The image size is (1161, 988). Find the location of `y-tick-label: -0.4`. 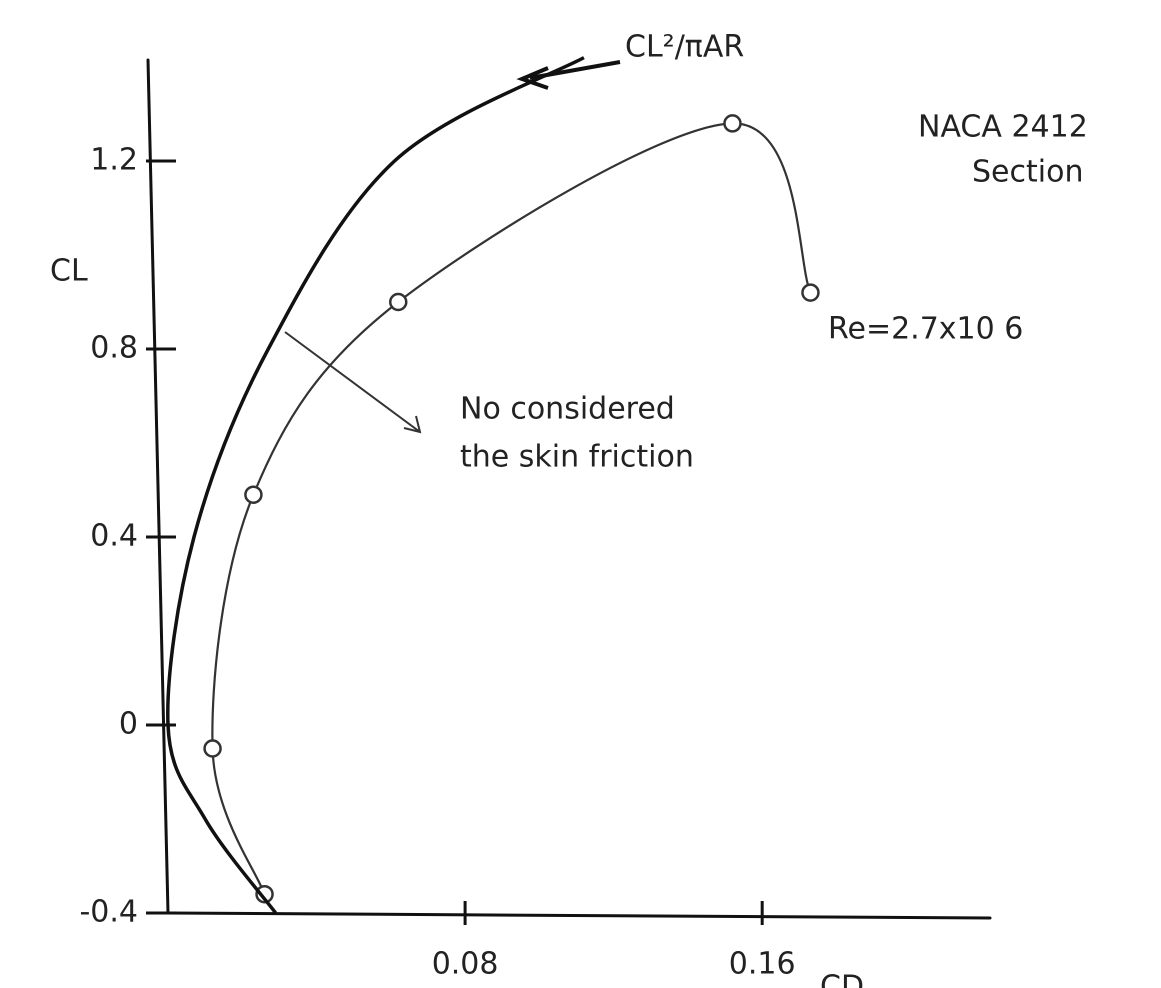

y-tick-label: -0.4 is located at coordinates (108, 912).